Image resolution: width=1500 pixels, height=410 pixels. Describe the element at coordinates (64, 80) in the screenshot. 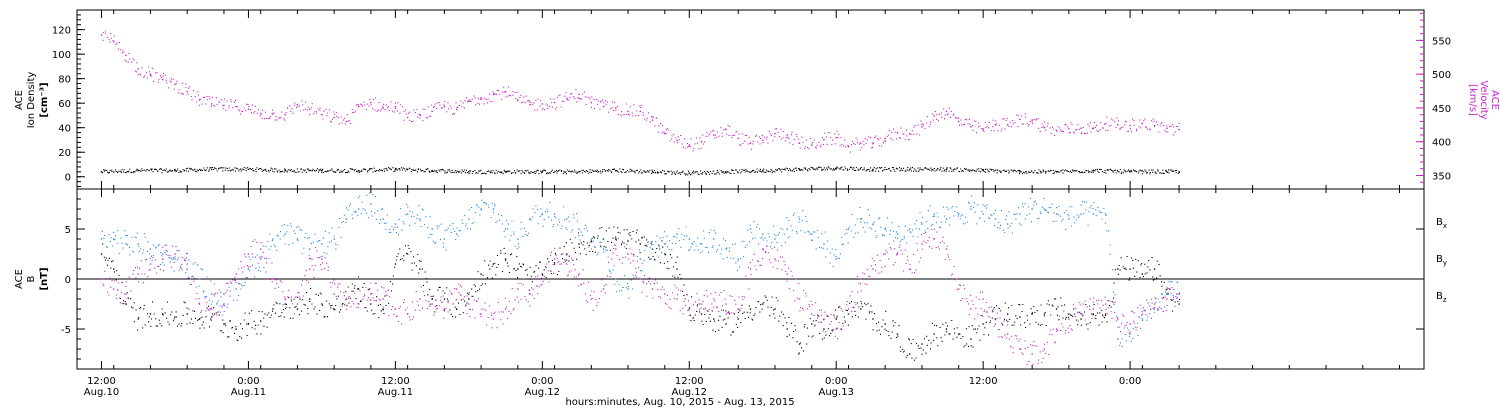

I see `left-tick-label: 80` at that location.